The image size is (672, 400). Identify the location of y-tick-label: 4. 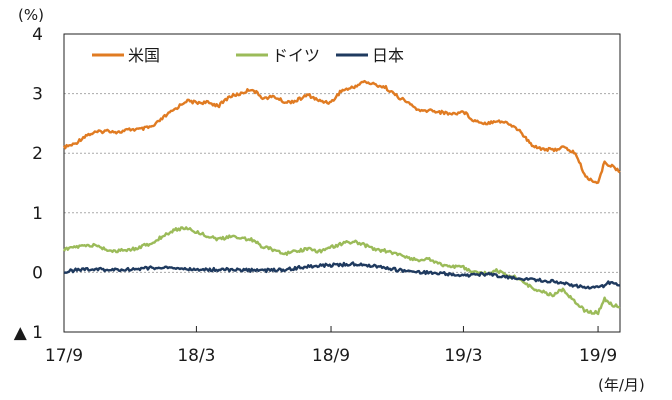
(37, 35).